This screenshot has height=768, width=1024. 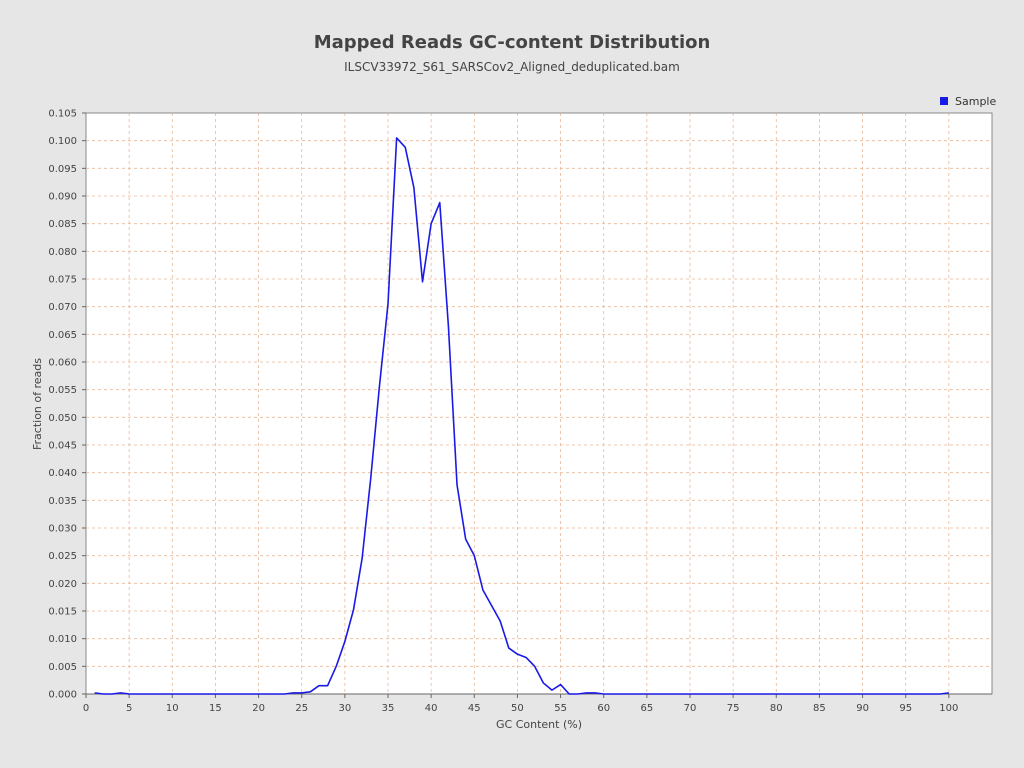 What do you see at coordinates (62, 612) in the screenshot?
I see `y-tick-label: 0.015` at bounding box center [62, 612].